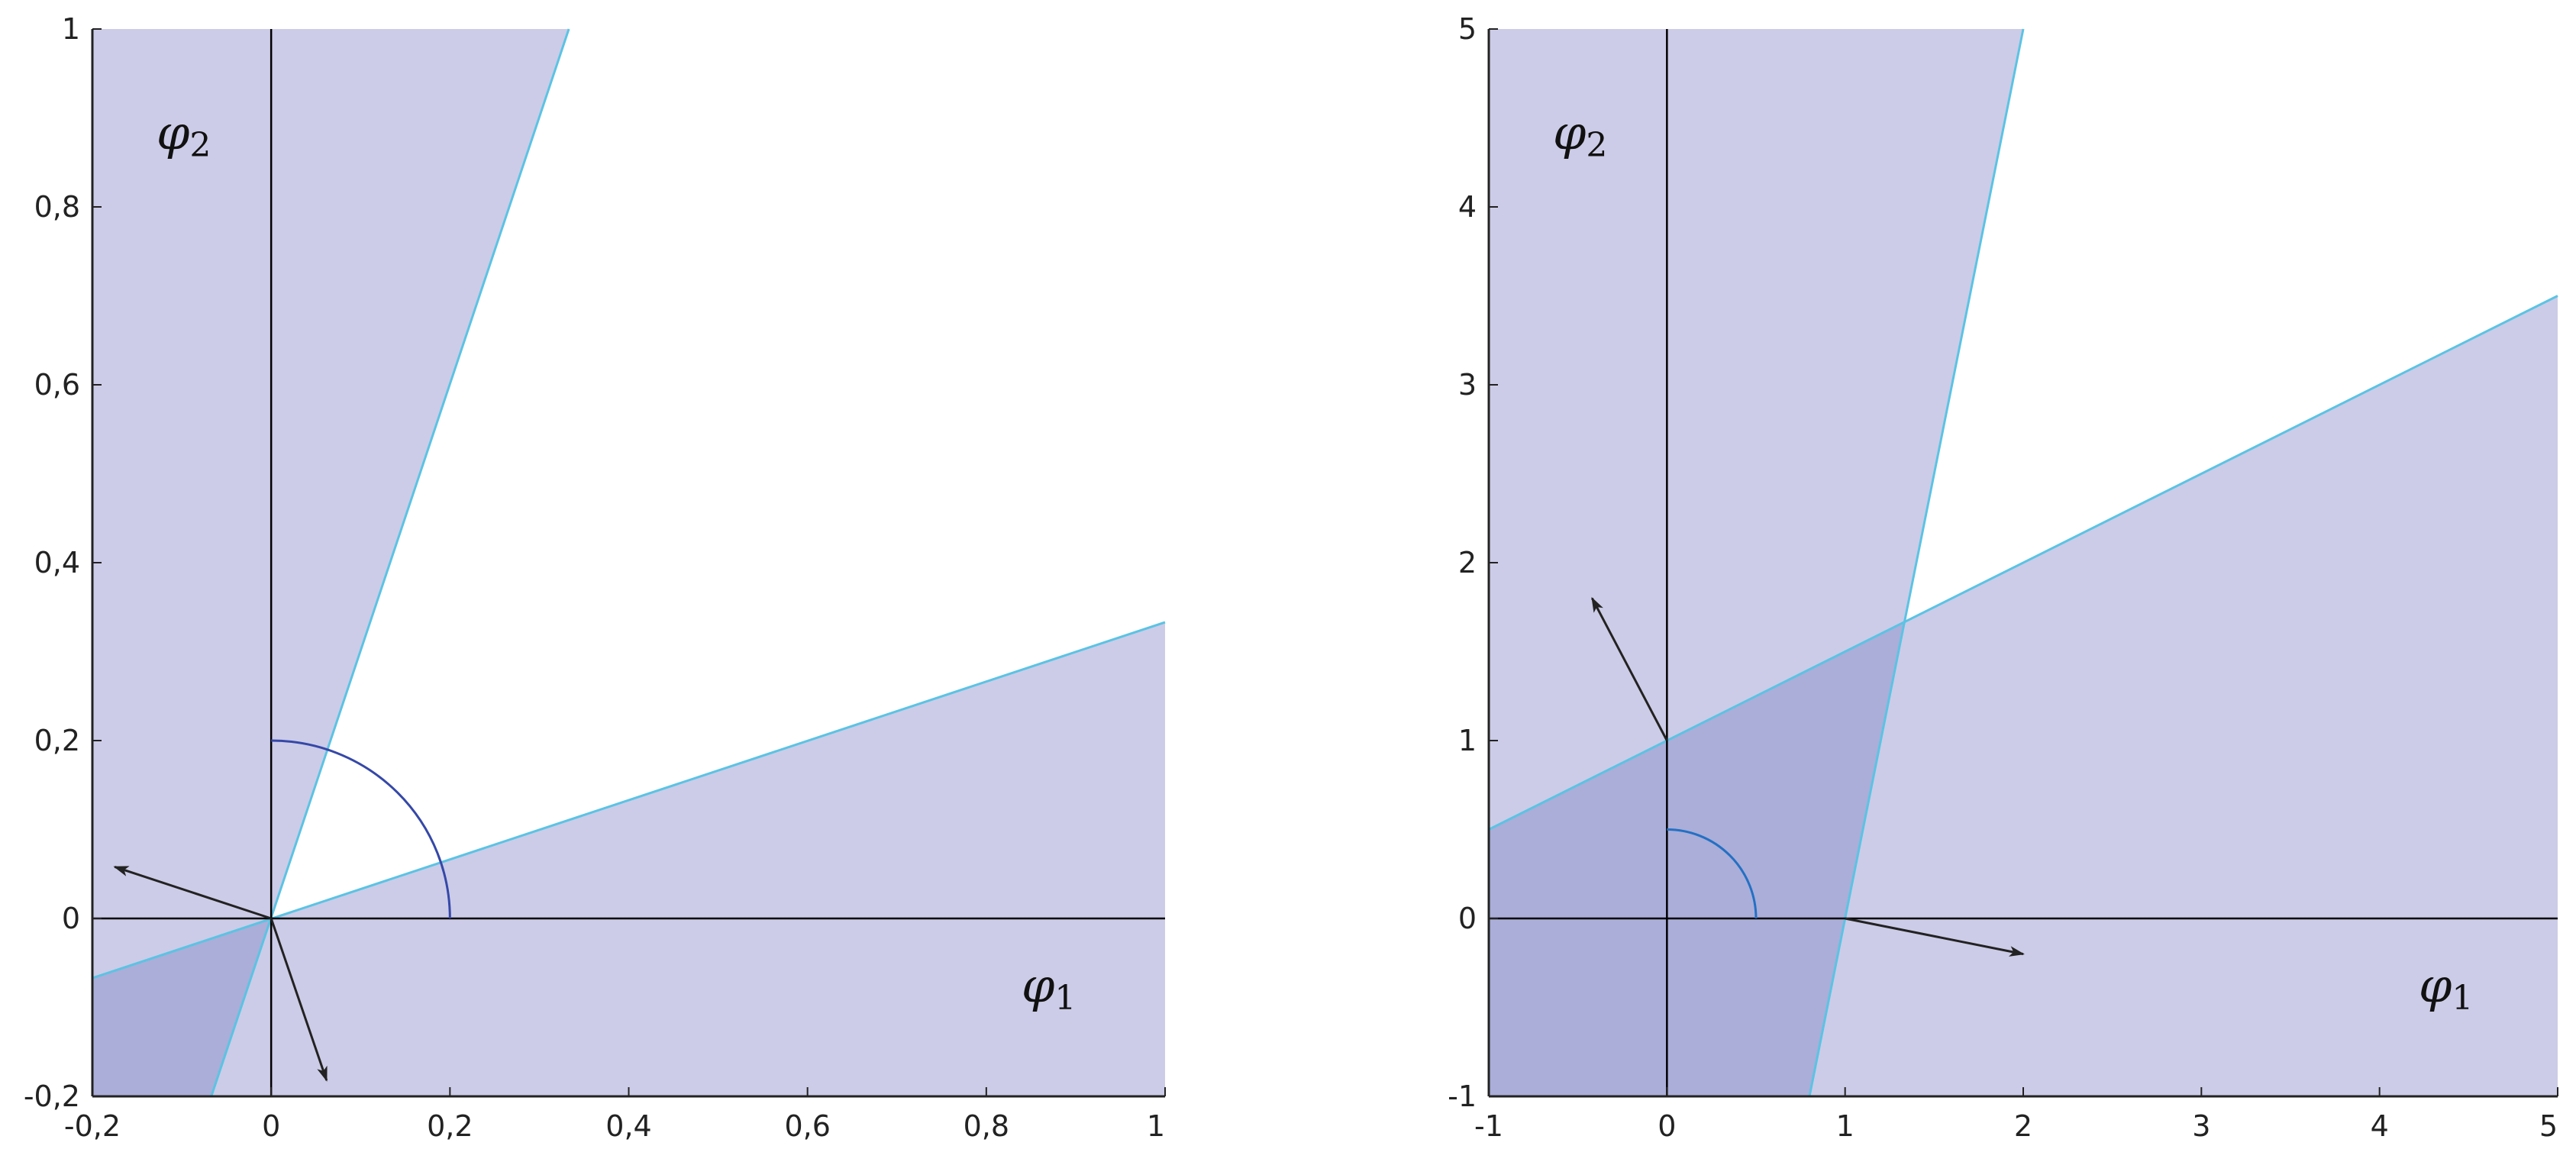 This screenshot has height=1162, width=2576. Describe the element at coordinates (1845, 1126) in the screenshot. I see `right-xtick-label: 1` at that location.